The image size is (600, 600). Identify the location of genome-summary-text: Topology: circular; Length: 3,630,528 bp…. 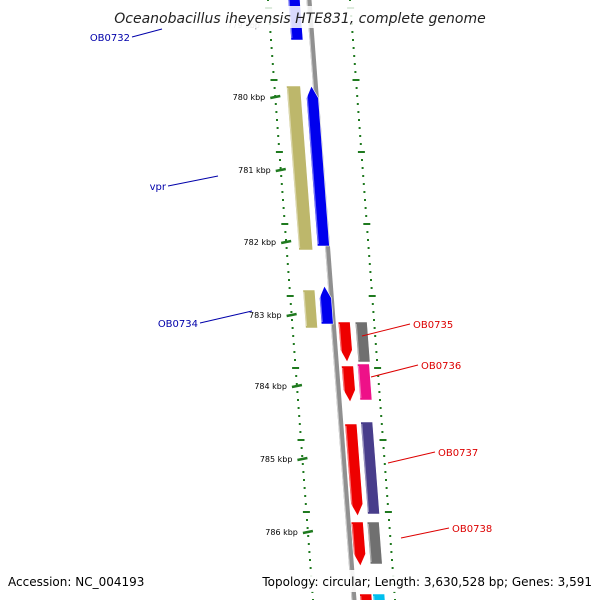
(426, 582).